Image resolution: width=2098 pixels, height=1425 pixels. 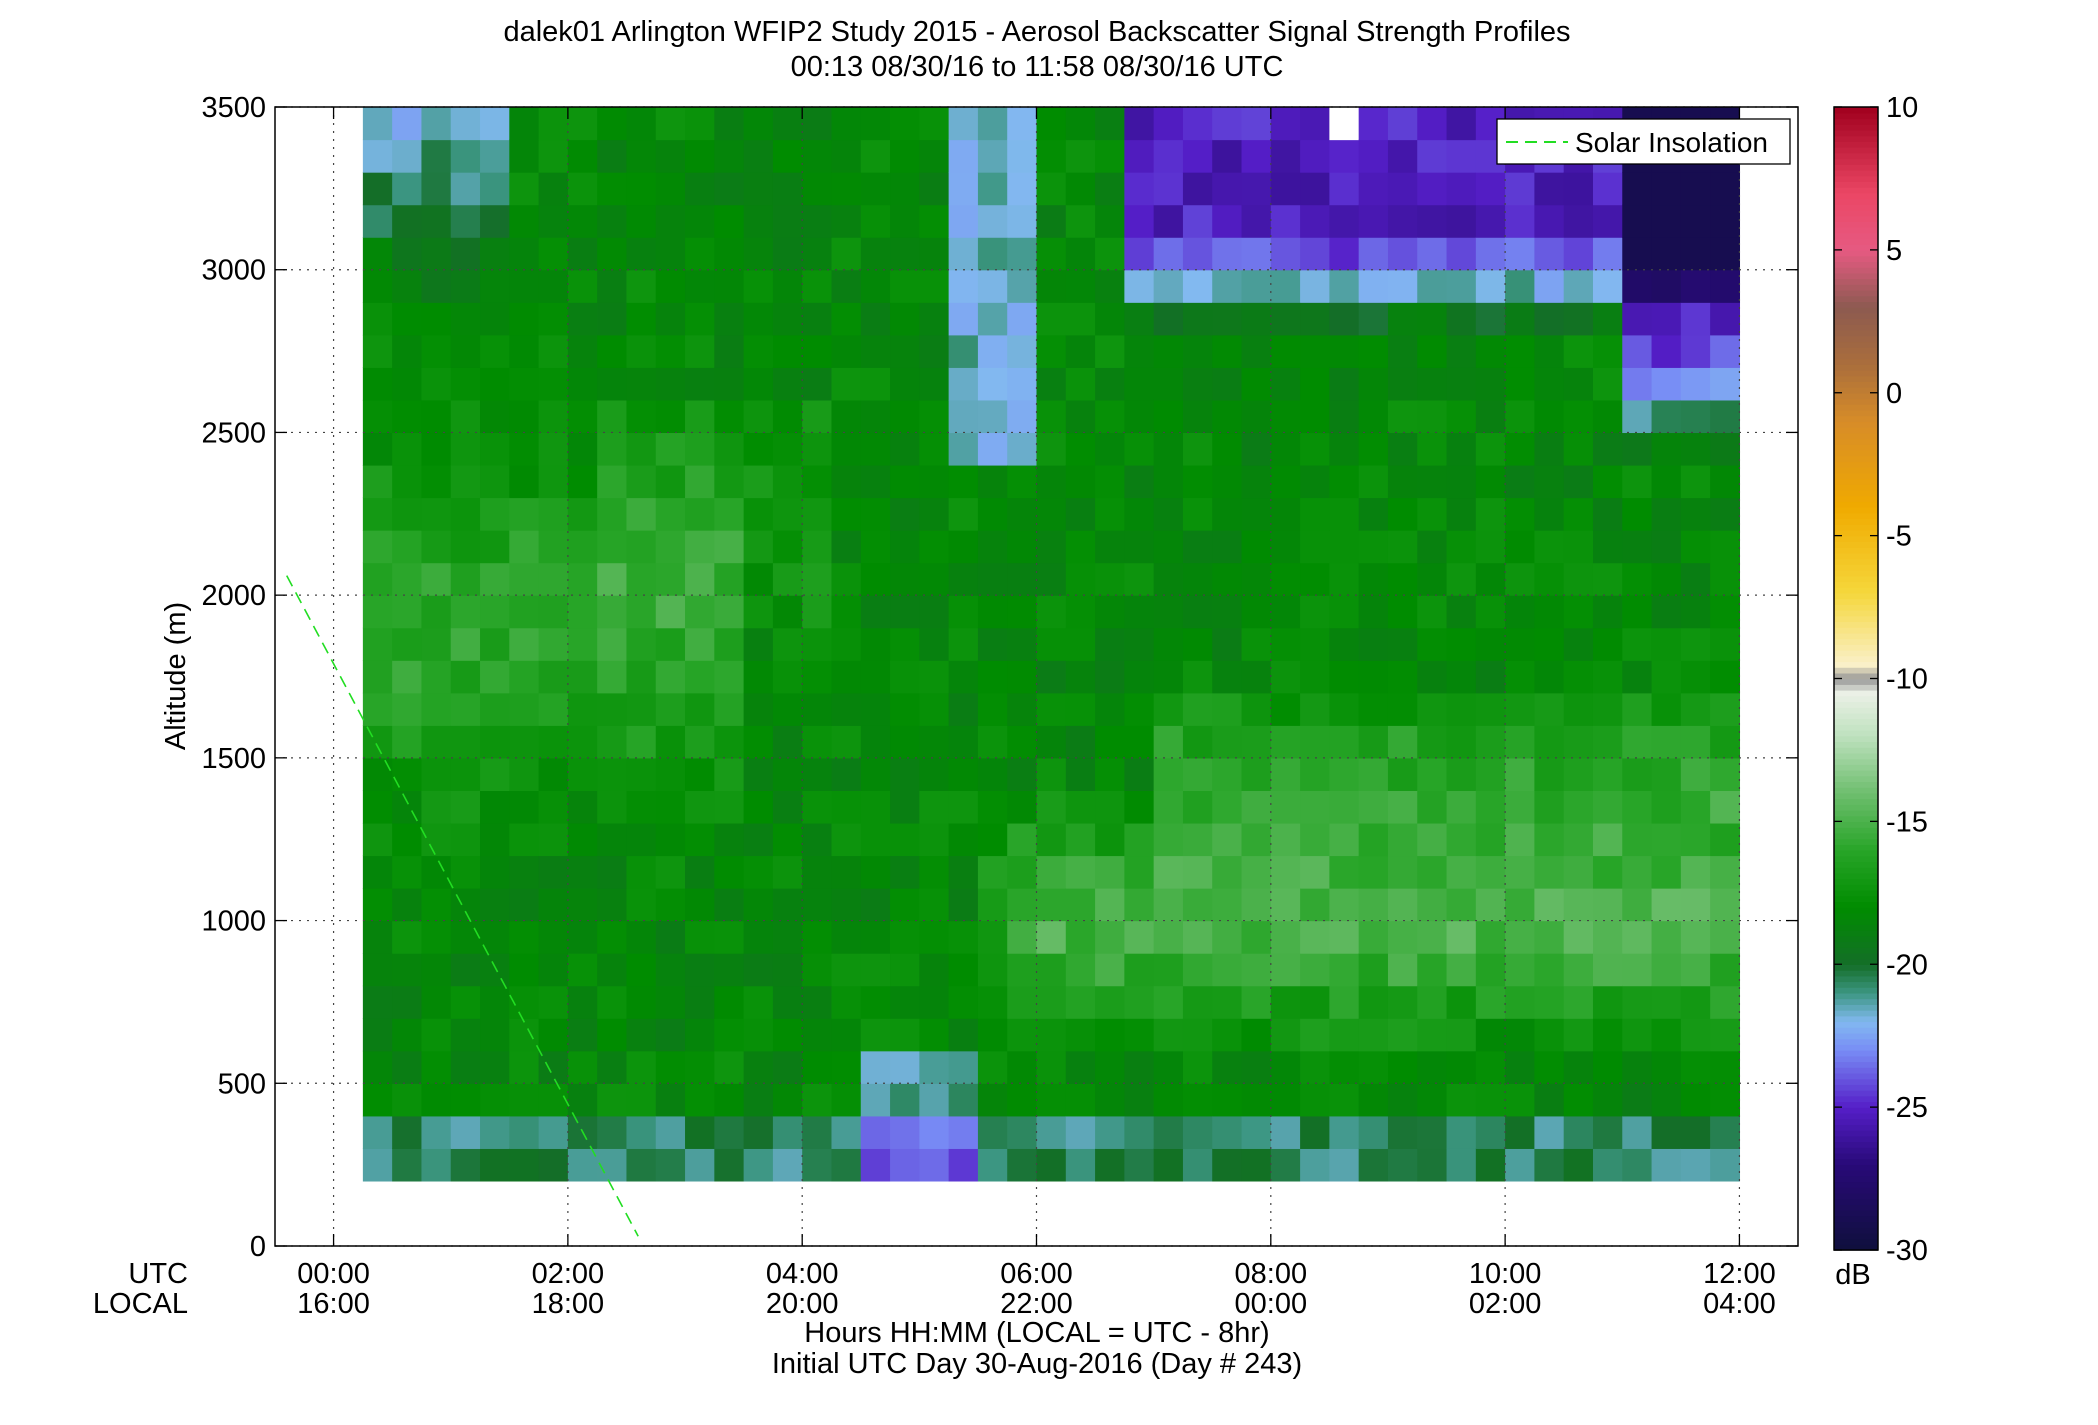 I want to click on x-tick-label-utc: 10:00, so click(x=1505, y=1274).